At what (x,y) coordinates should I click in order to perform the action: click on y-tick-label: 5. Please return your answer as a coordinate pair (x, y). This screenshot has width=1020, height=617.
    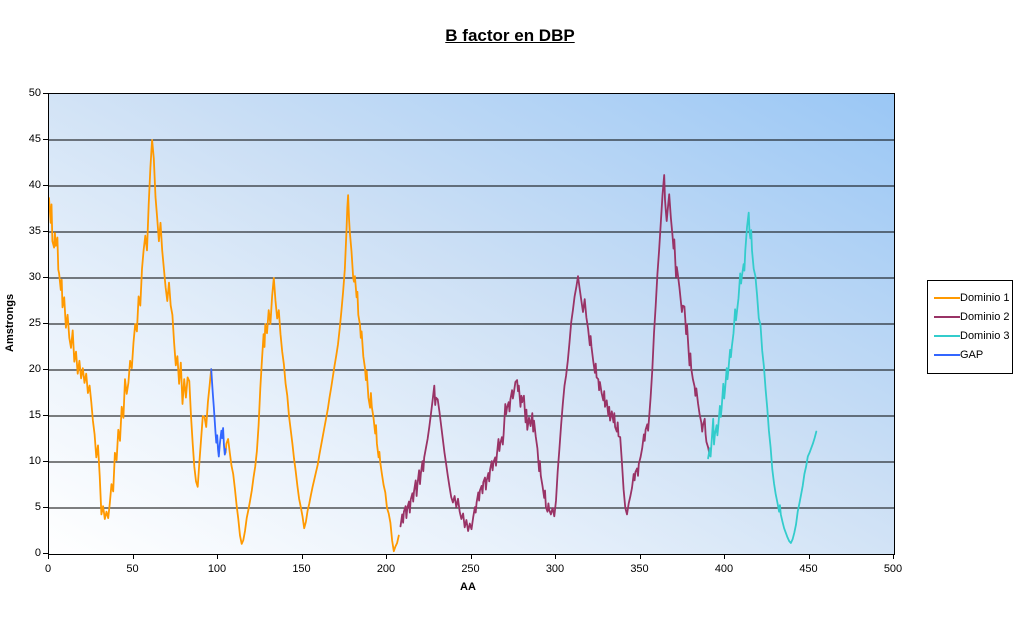
    Looking at the image, I should click on (37, 507).